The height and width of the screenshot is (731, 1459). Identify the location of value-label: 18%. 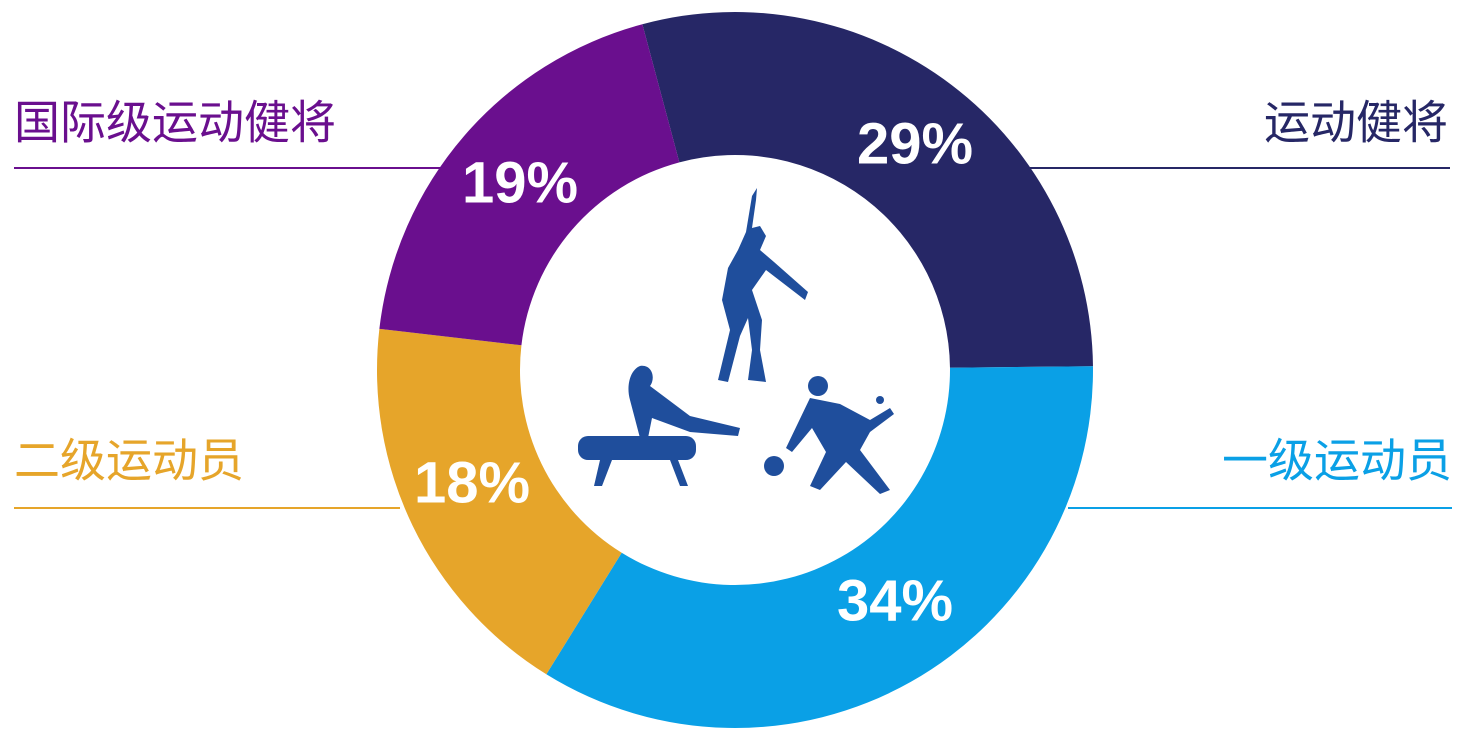
(472, 482).